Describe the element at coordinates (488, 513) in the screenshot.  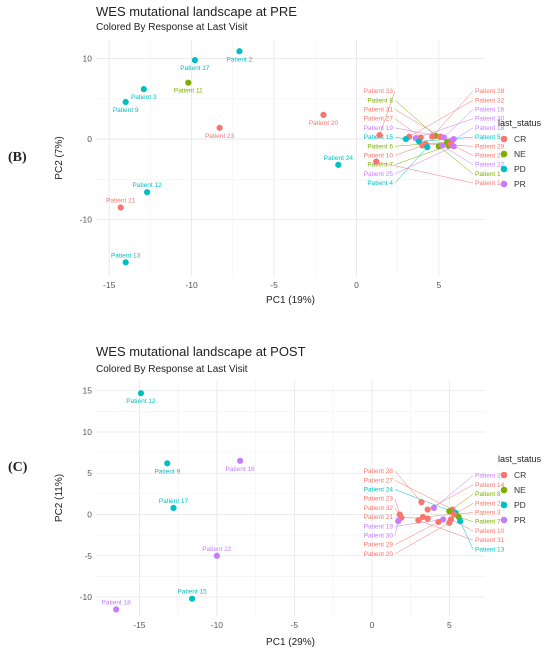
I see `point-label: Patient 3` at that location.